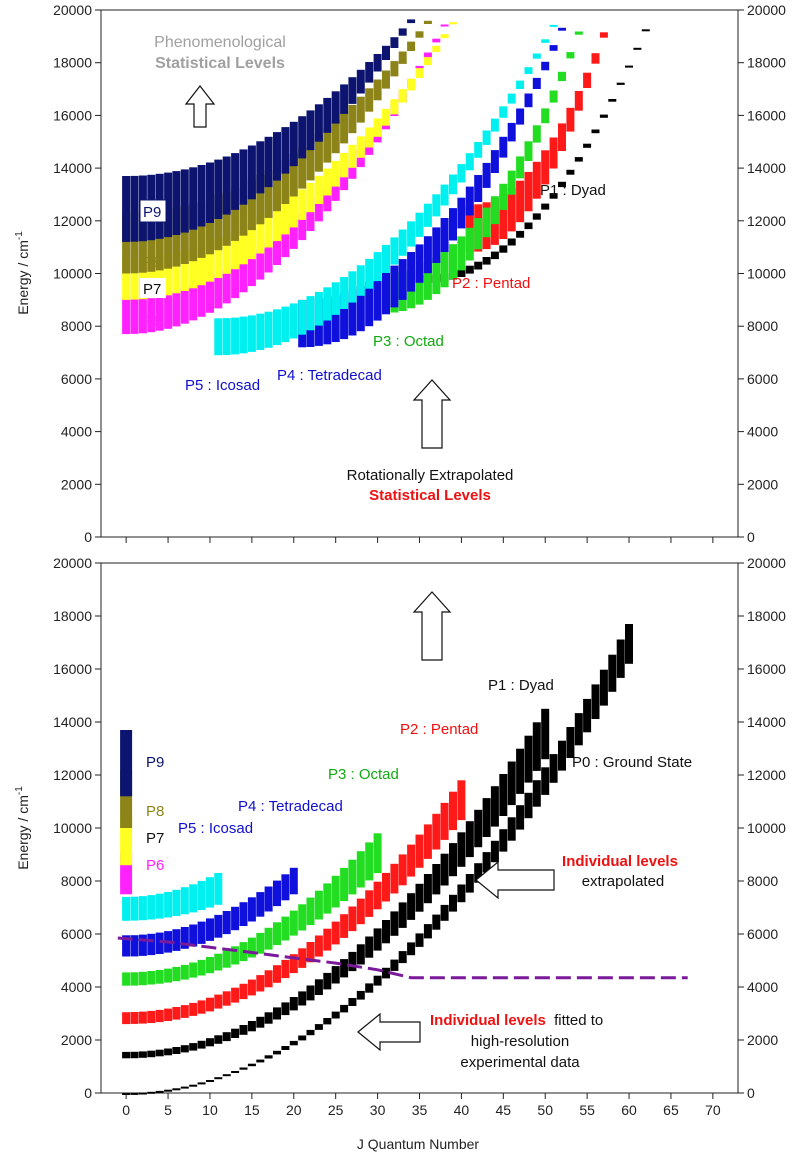 Image resolution: width=797 pixels, height=1165 pixels. I want to click on x-tick-label: 40, so click(462, 1110).